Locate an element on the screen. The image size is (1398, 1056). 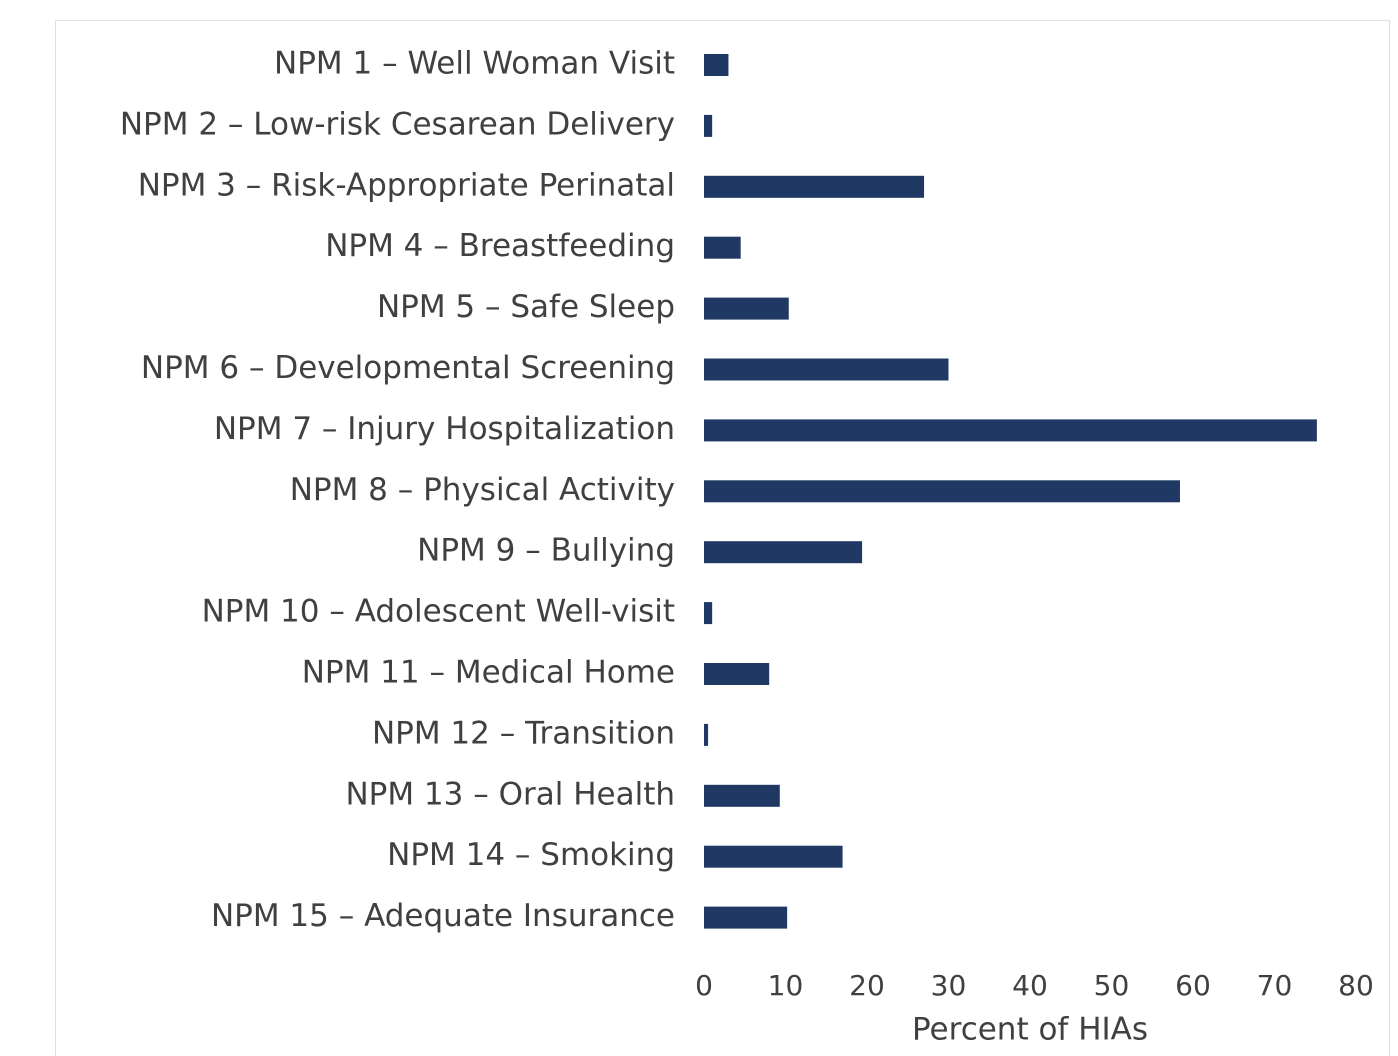
y-tick-label: NPM 4 – Breastfeeding is located at coordinates (500, 246).